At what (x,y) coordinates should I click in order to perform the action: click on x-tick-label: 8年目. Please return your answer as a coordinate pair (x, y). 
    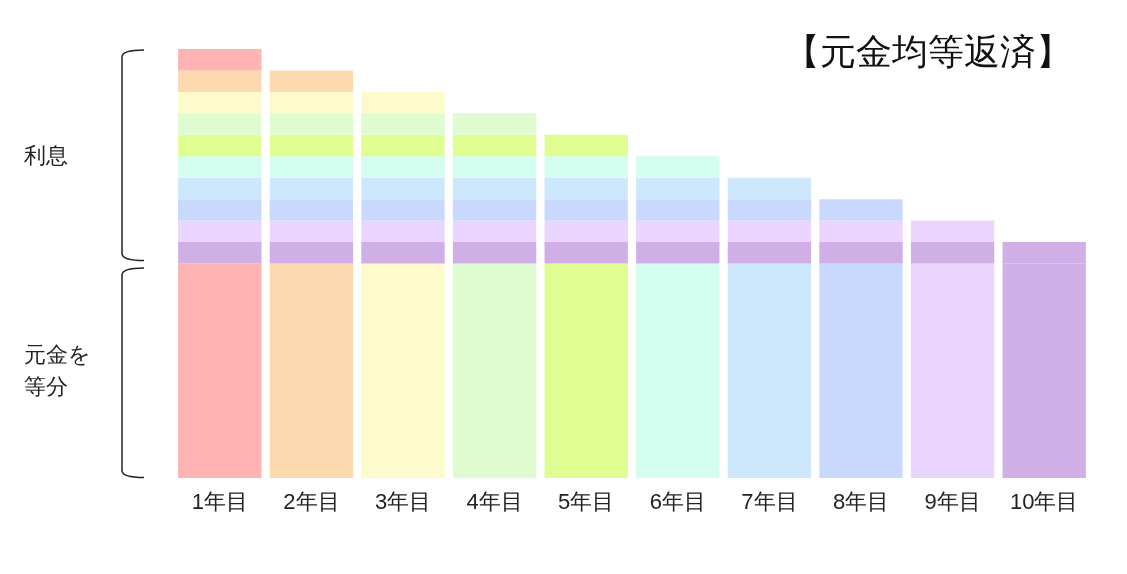
    Looking at the image, I should click on (861, 501).